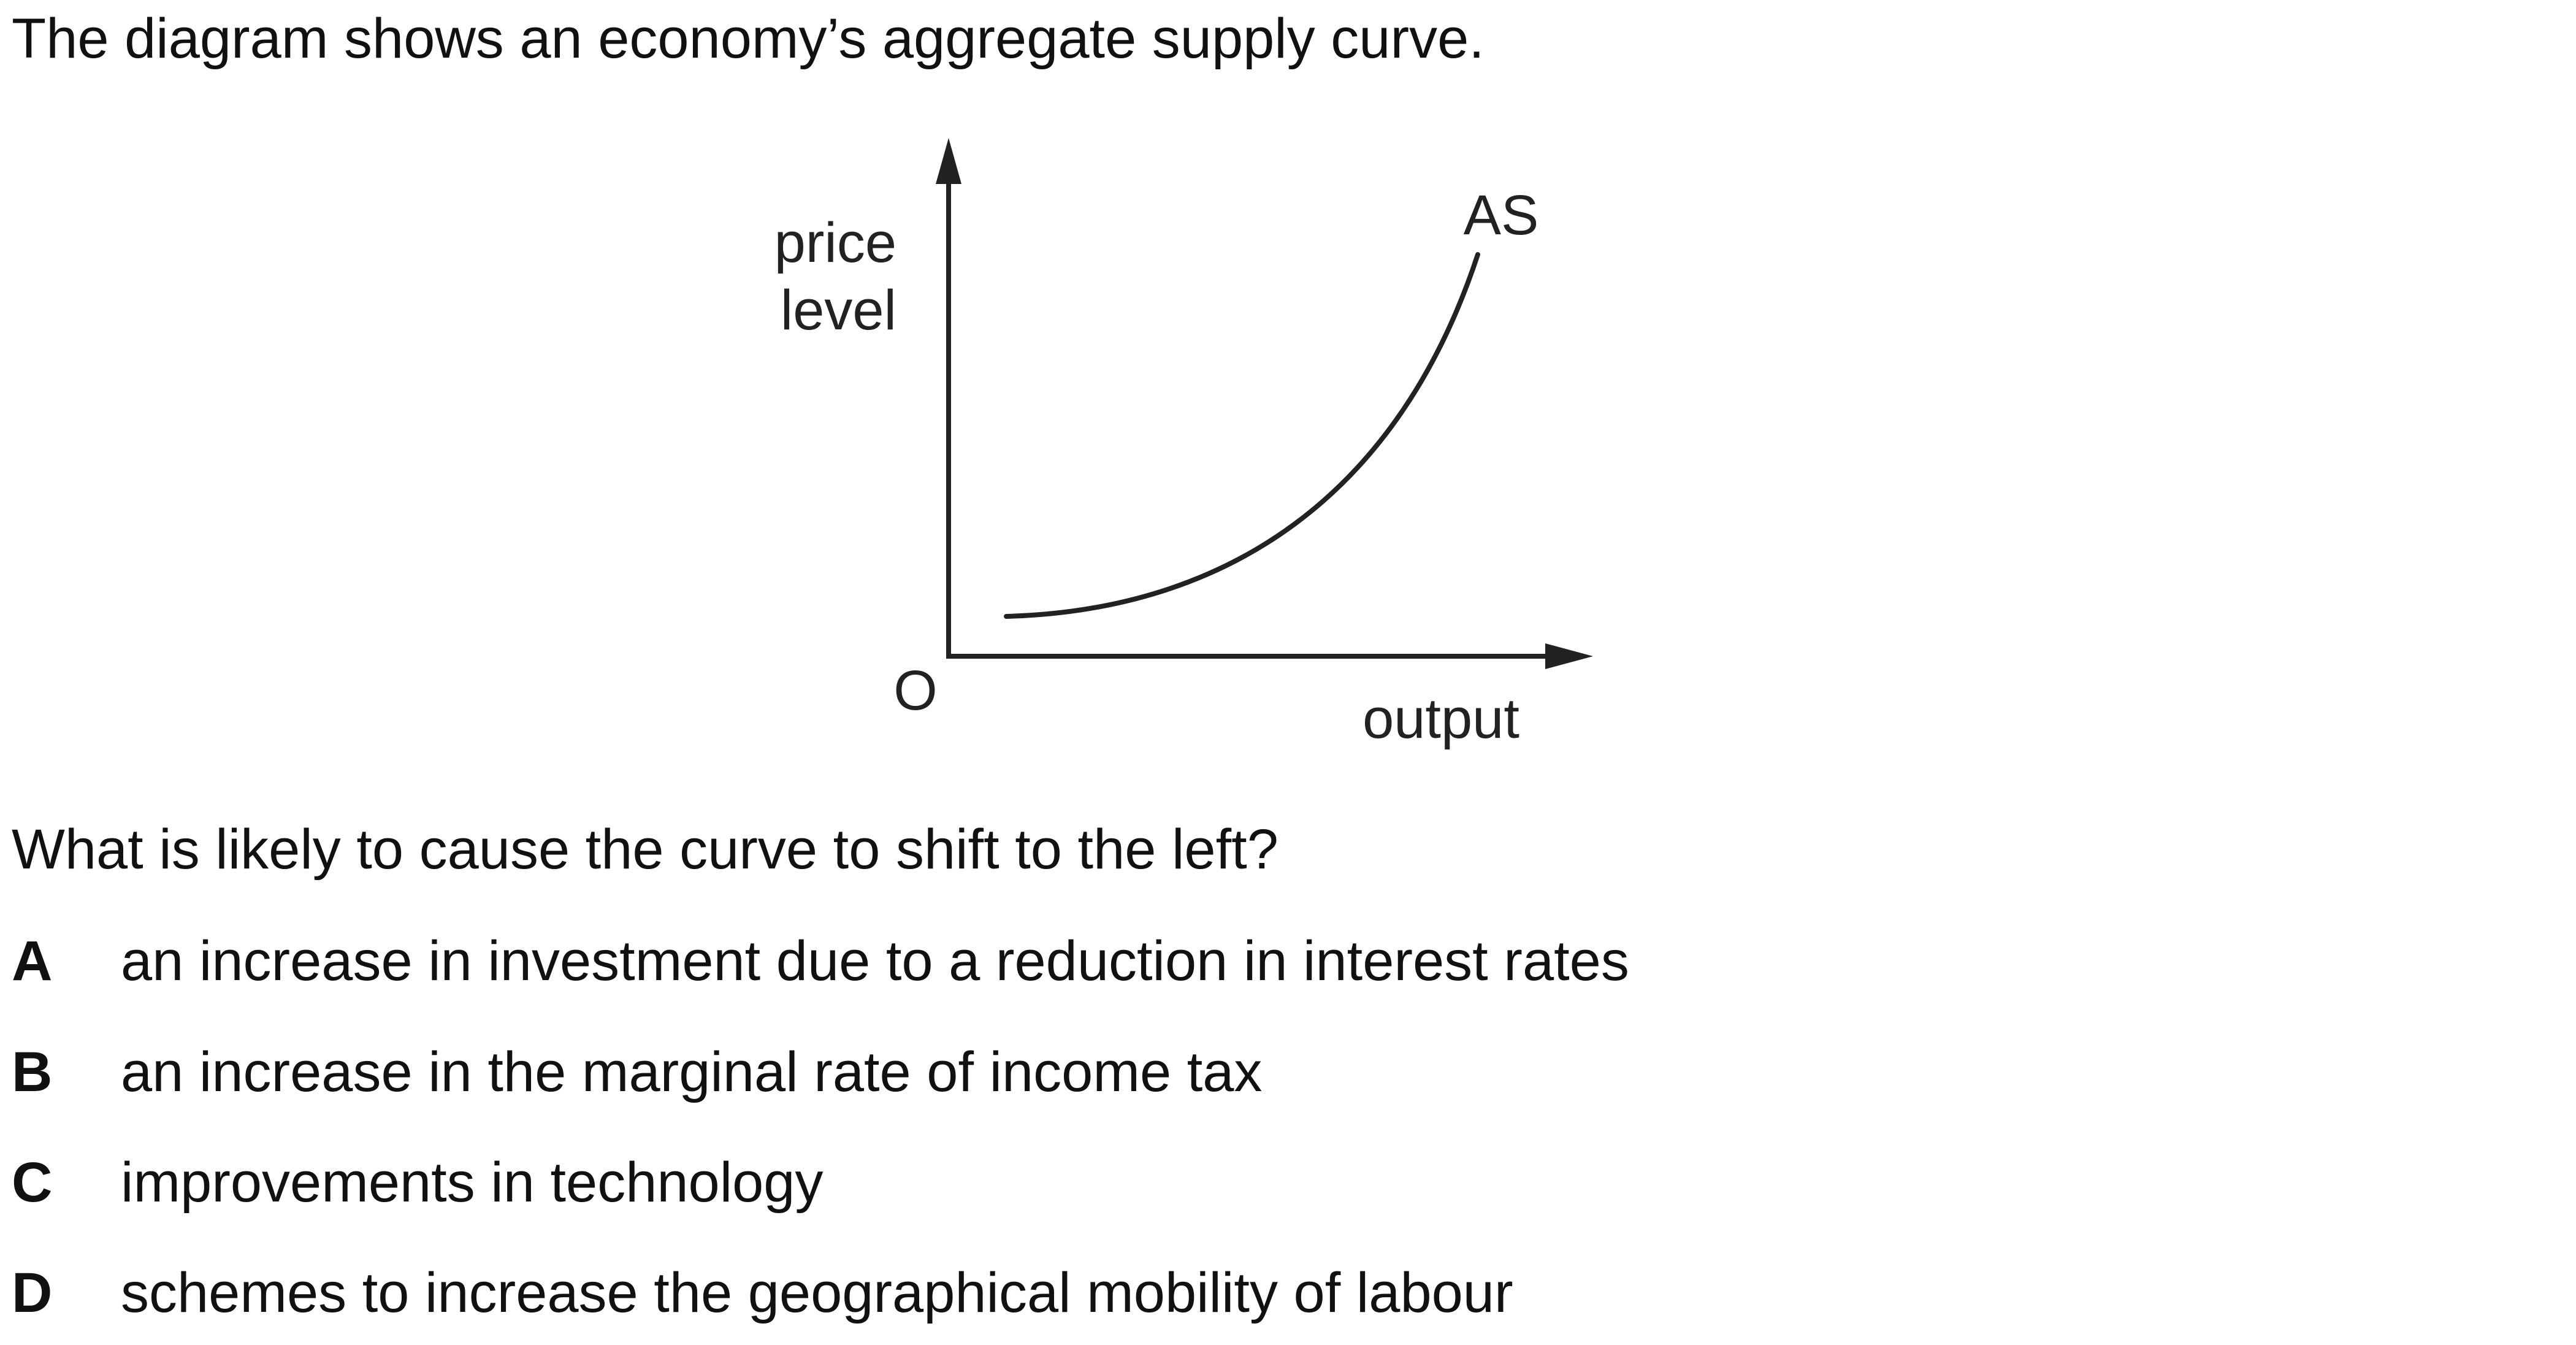 Image resolution: width=2576 pixels, height=1345 pixels. I want to click on y-axis-arrowhead, so click(948, 161).